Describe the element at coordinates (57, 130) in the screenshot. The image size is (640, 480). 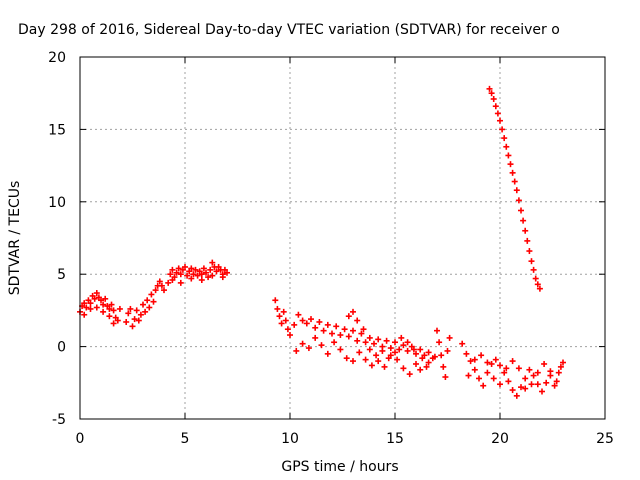
I see `y-tick-label: 15` at that location.